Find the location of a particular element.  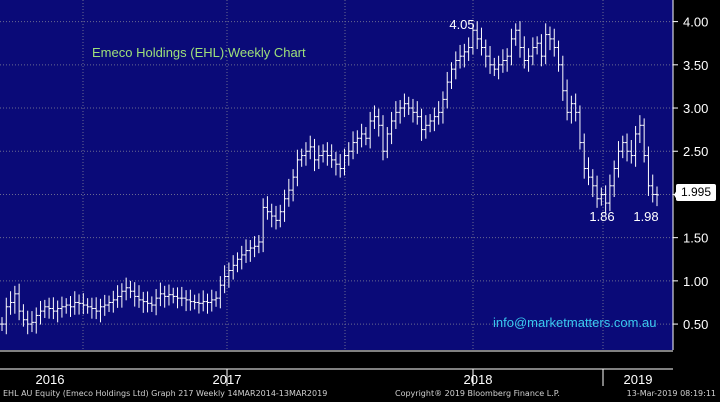

footer-timestamp: 13-Mar-2019 08:19:11 is located at coordinates (671, 393).